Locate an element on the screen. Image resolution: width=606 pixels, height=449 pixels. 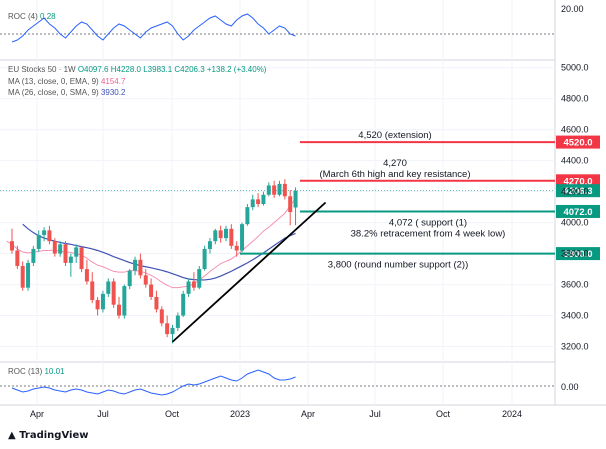
ohlc-close: C4206.3 is located at coordinates (189, 69).